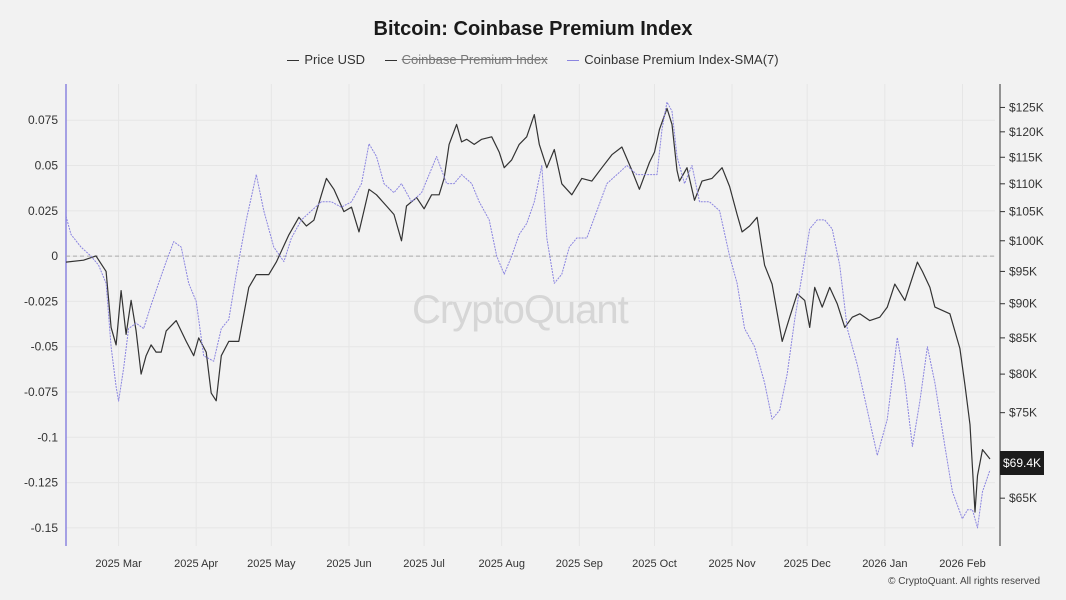  Describe the element at coordinates (533, 29) in the screenshot. I see `chart-title: Bitcoin: Coinbase Premium Index` at that location.